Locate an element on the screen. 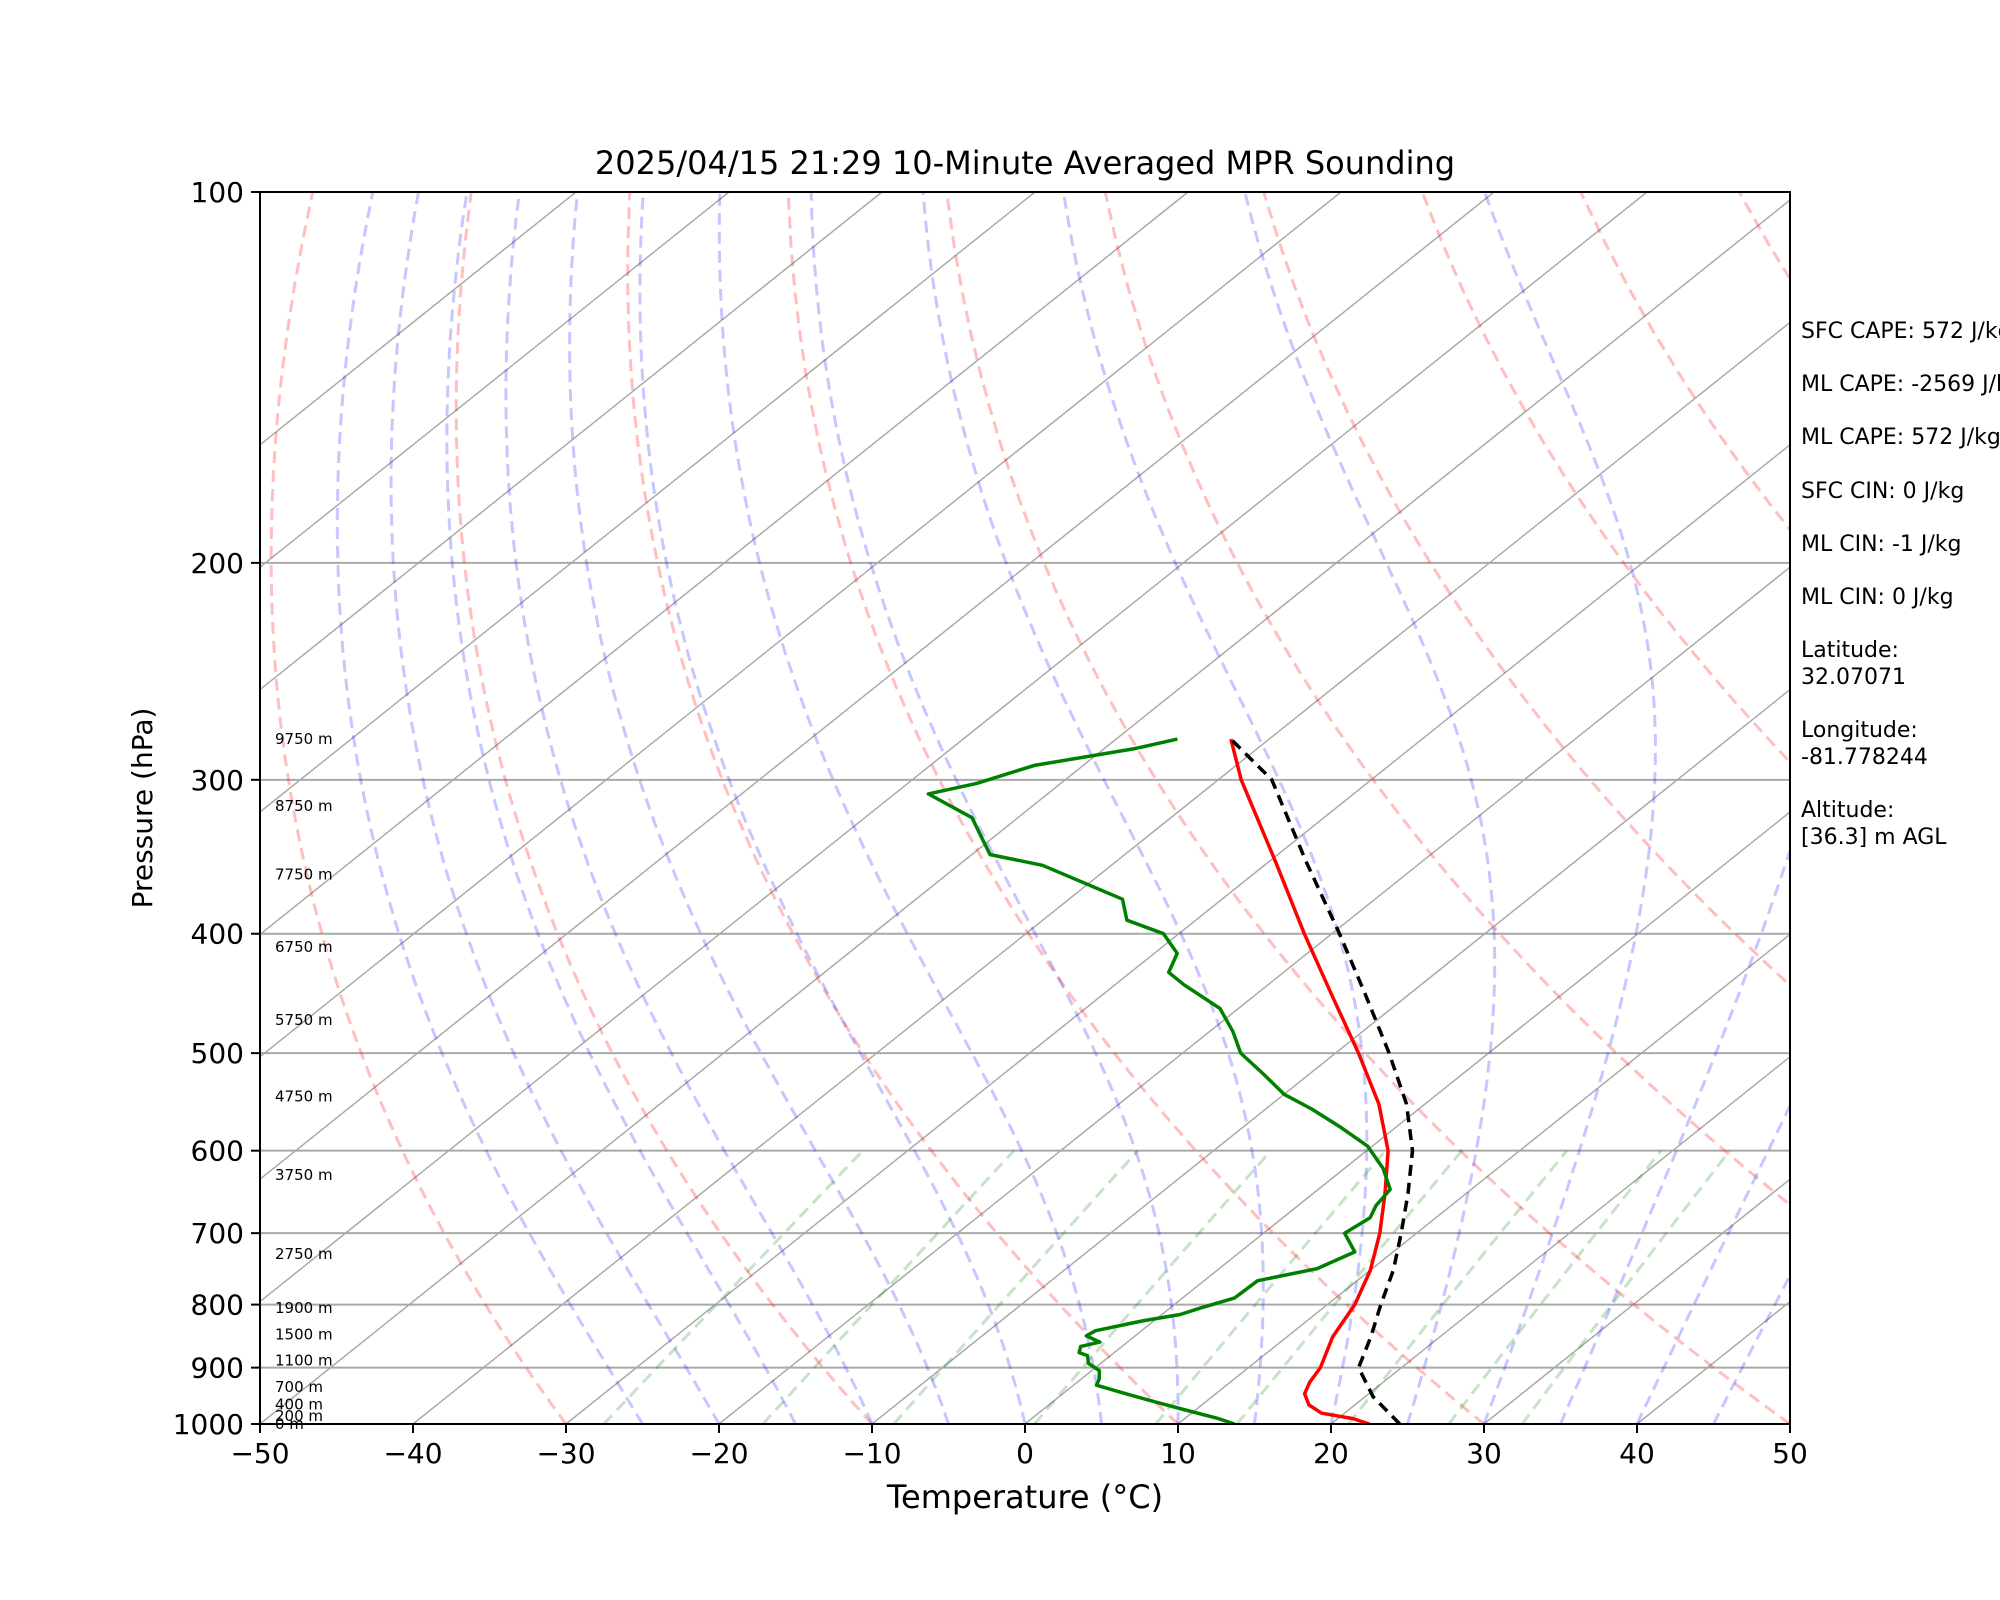 The width and height of the screenshot is (2000, 1600). x-axis-label: Temperature (°C) is located at coordinates (1024, 1497).